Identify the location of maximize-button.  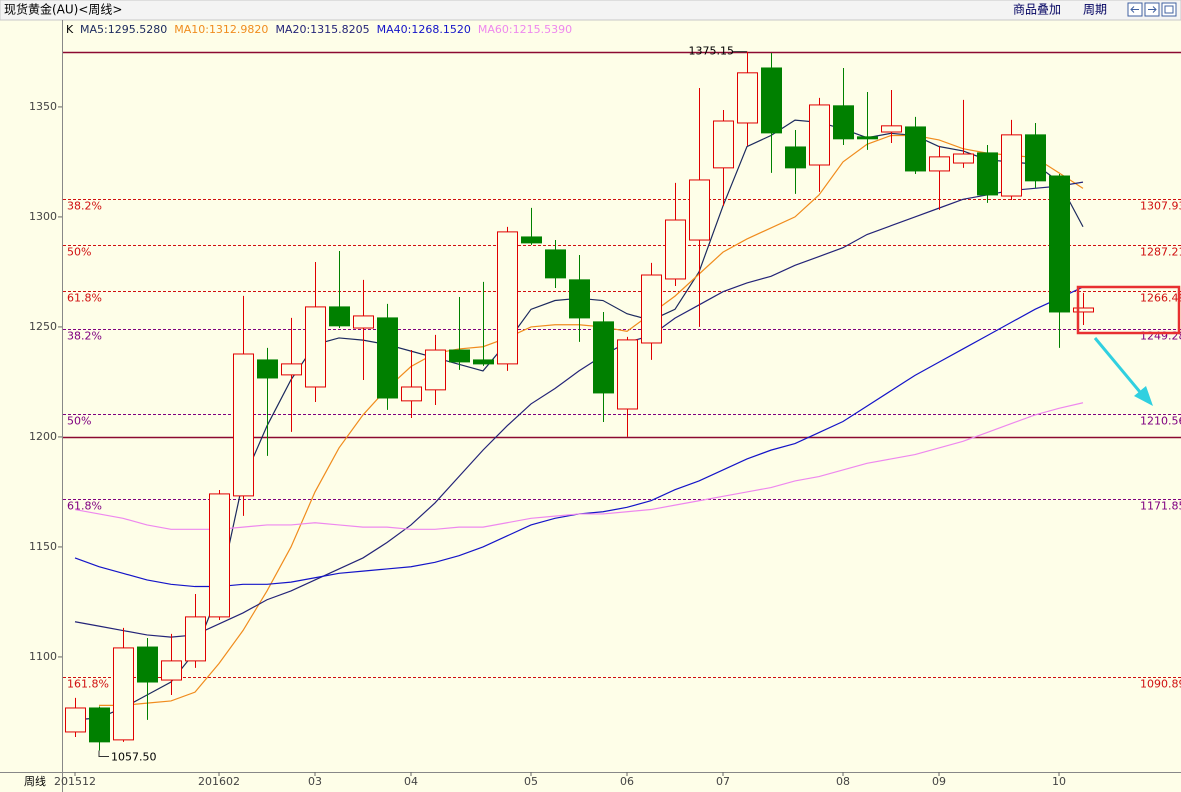
(1169, 9).